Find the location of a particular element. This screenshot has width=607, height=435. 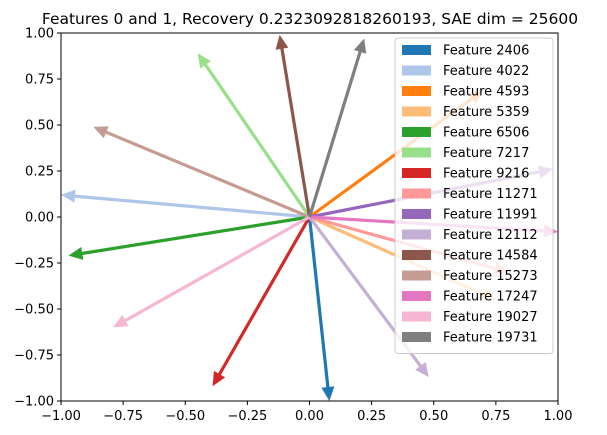

legend-item: Feature 15273 is located at coordinates (470, 276).